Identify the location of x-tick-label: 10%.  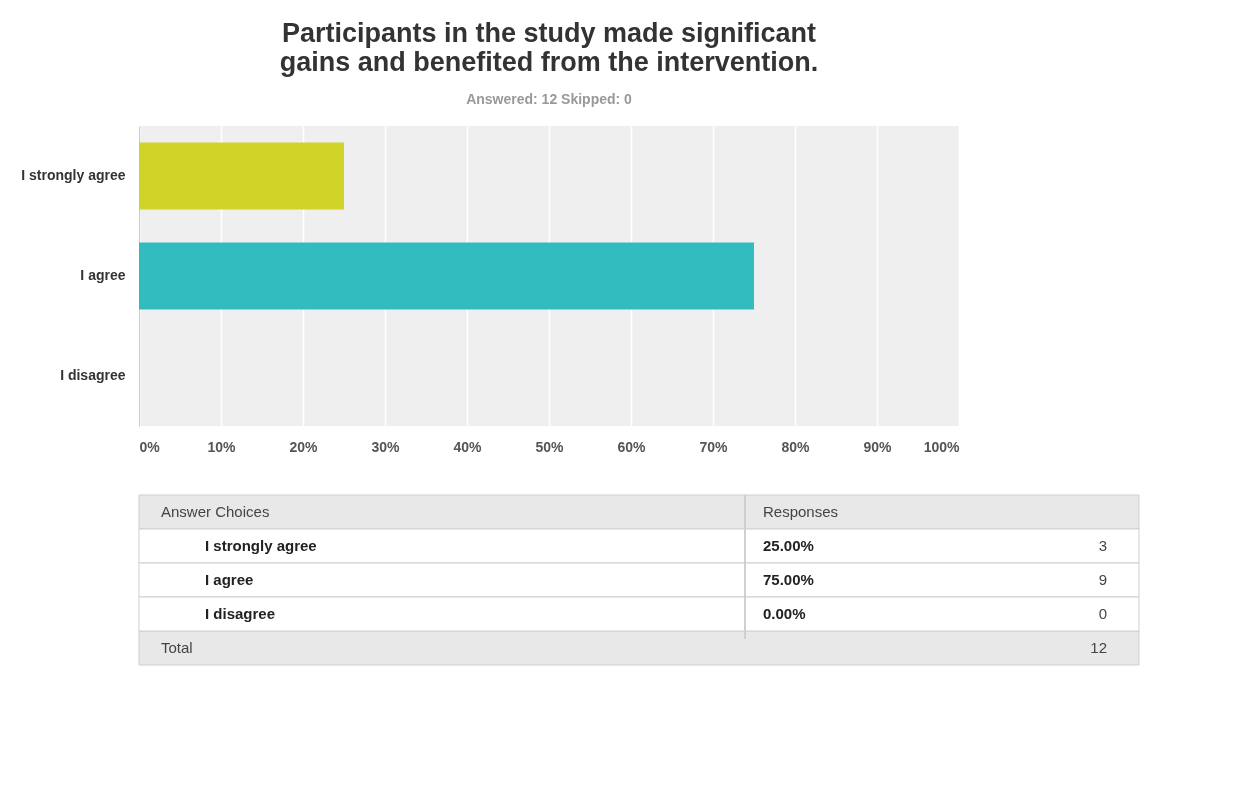
(222, 446).